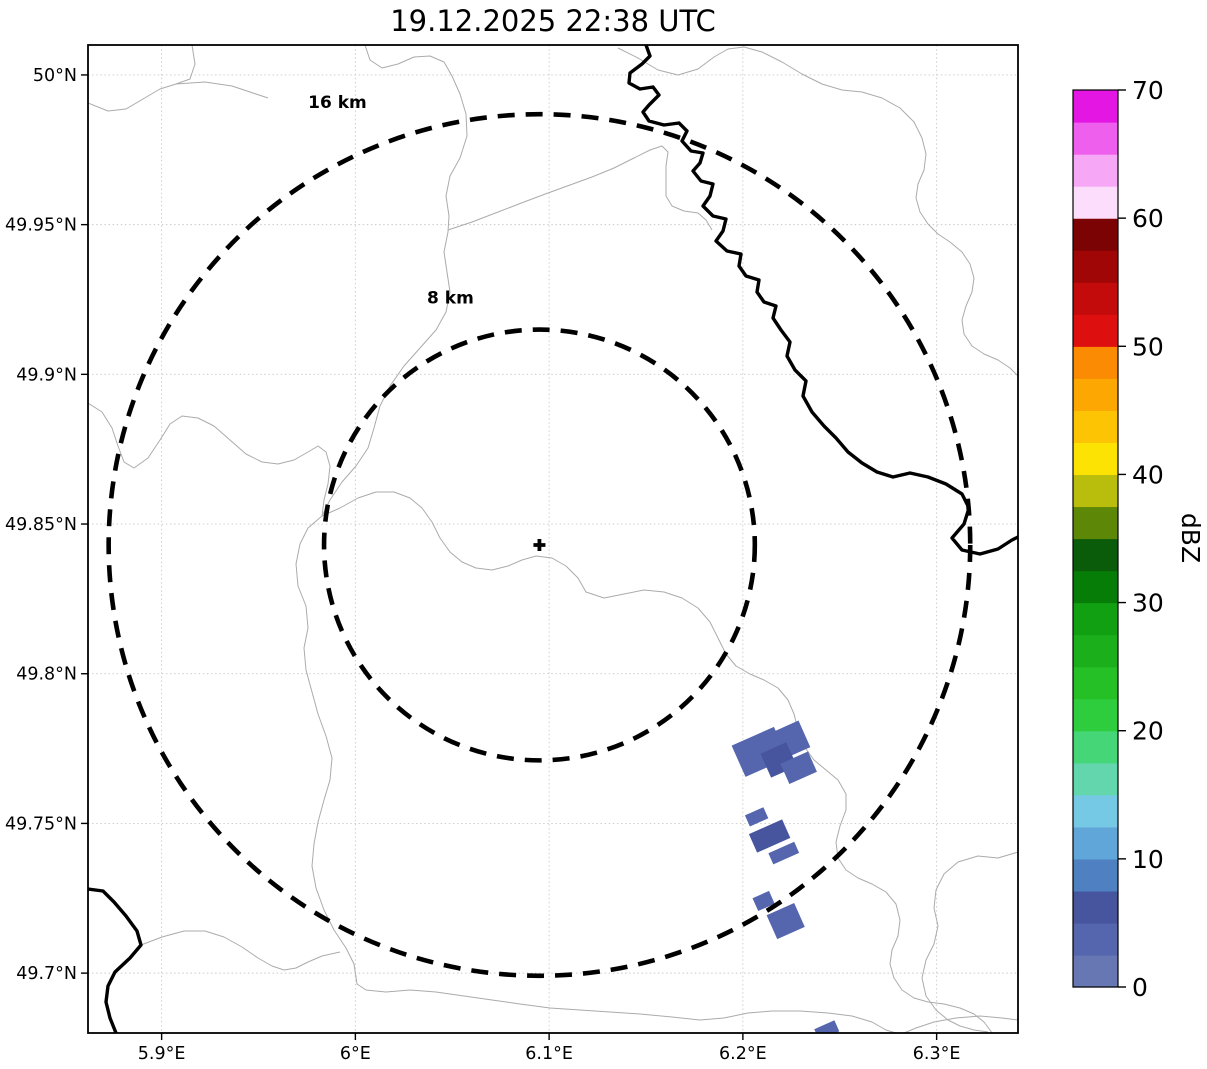 The width and height of the screenshot is (1207, 1069). What do you see at coordinates (41, 824) in the screenshot?
I see `y-tick-label: 49.75°N` at bounding box center [41, 824].